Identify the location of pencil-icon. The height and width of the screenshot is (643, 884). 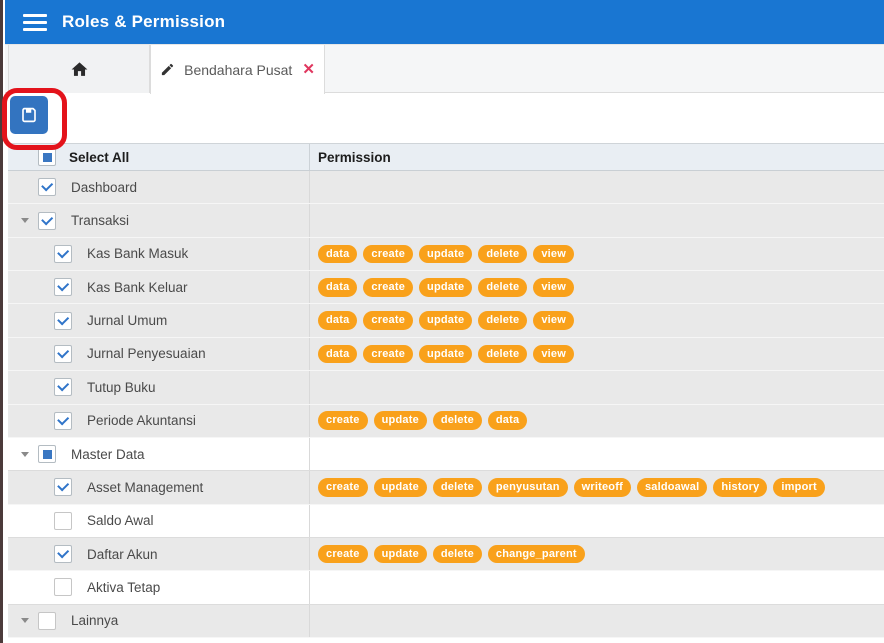
(167, 69).